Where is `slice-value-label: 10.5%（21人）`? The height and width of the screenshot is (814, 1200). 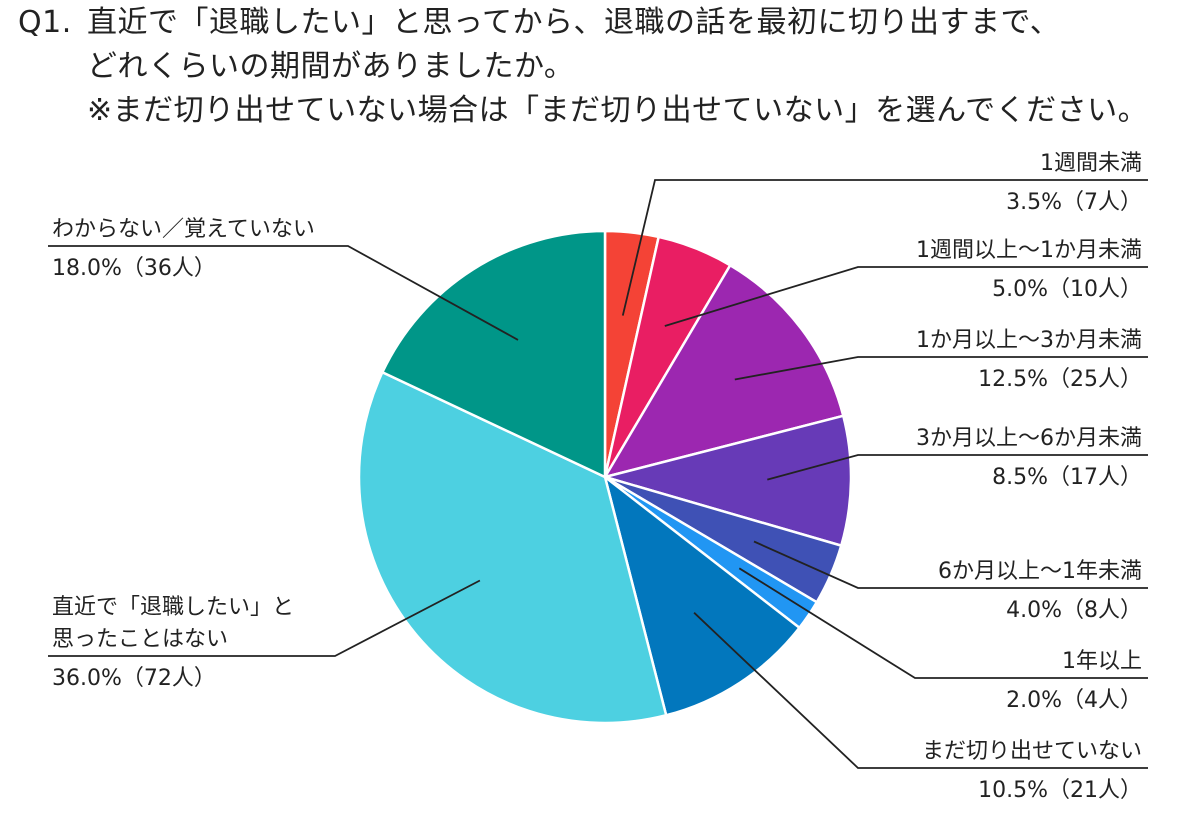
slice-value-label: 10.5%（21人） is located at coordinates (1060, 790).